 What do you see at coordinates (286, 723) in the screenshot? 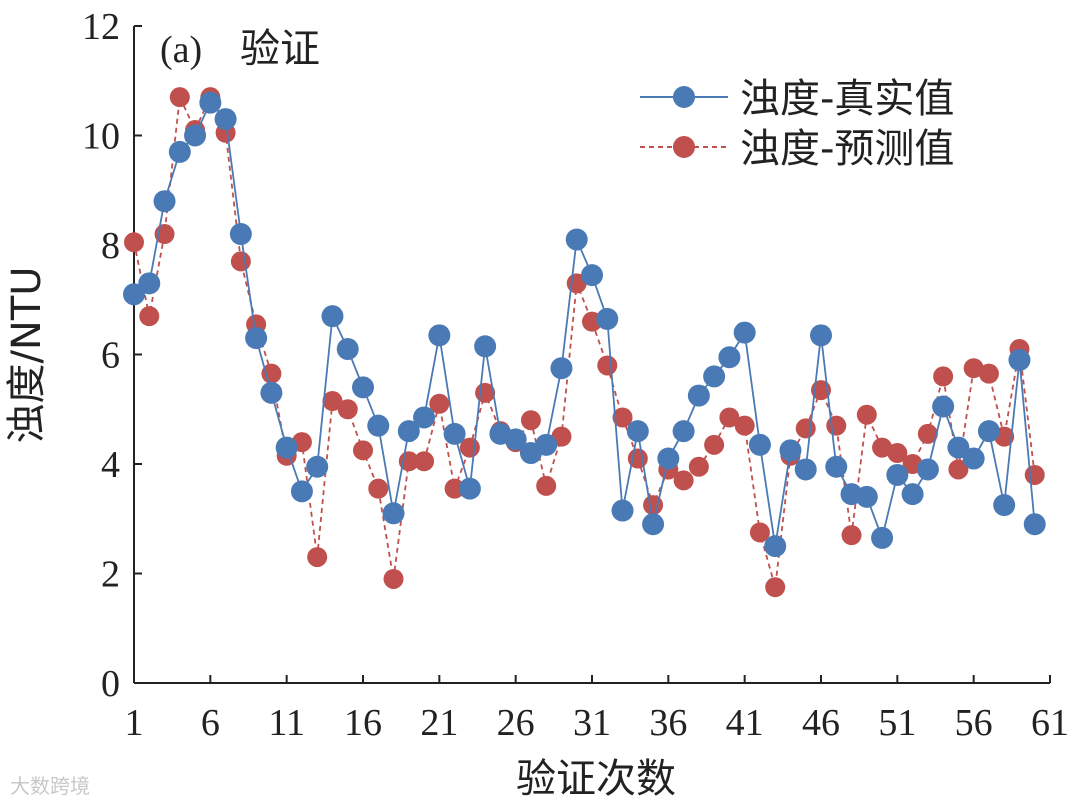
I see `x-tick-label: 11` at bounding box center [286, 723].